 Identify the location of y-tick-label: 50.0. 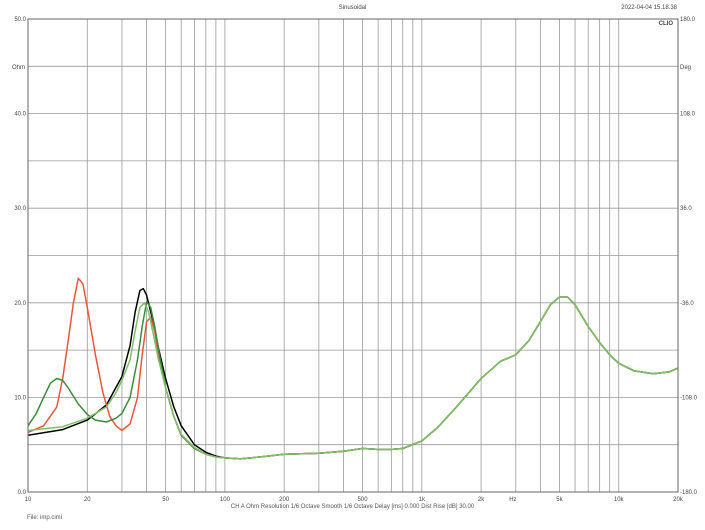
(20, 20).